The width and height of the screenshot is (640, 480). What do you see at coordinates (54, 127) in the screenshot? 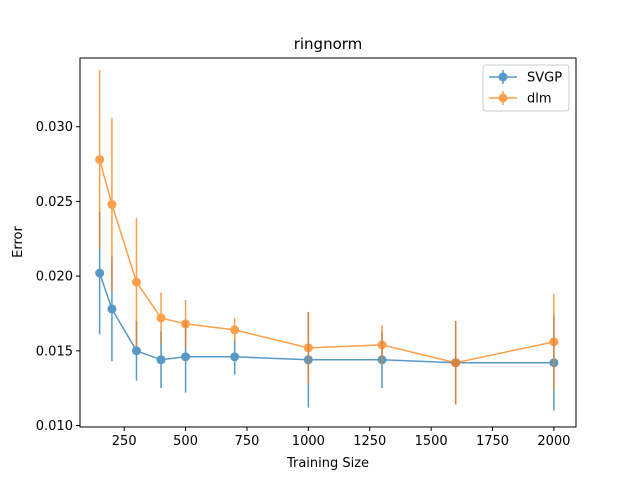
I see `y-tick-label: 0.030` at bounding box center [54, 127].